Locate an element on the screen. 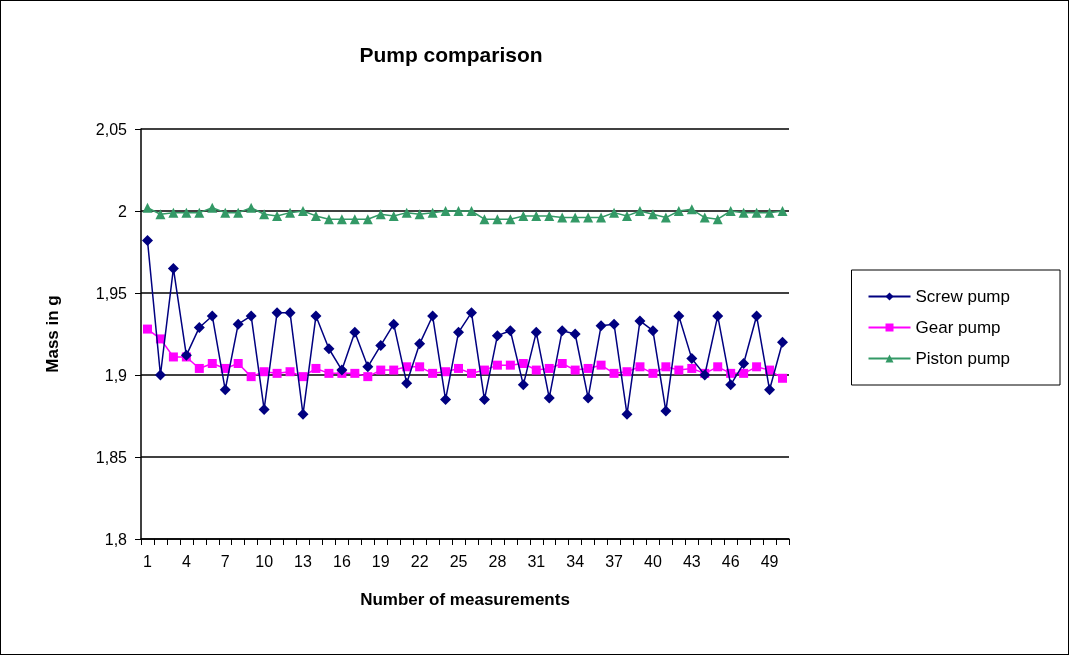 The height and width of the screenshot is (655, 1069). y-tick-label: 1,85 is located at coordinates (111, 457).